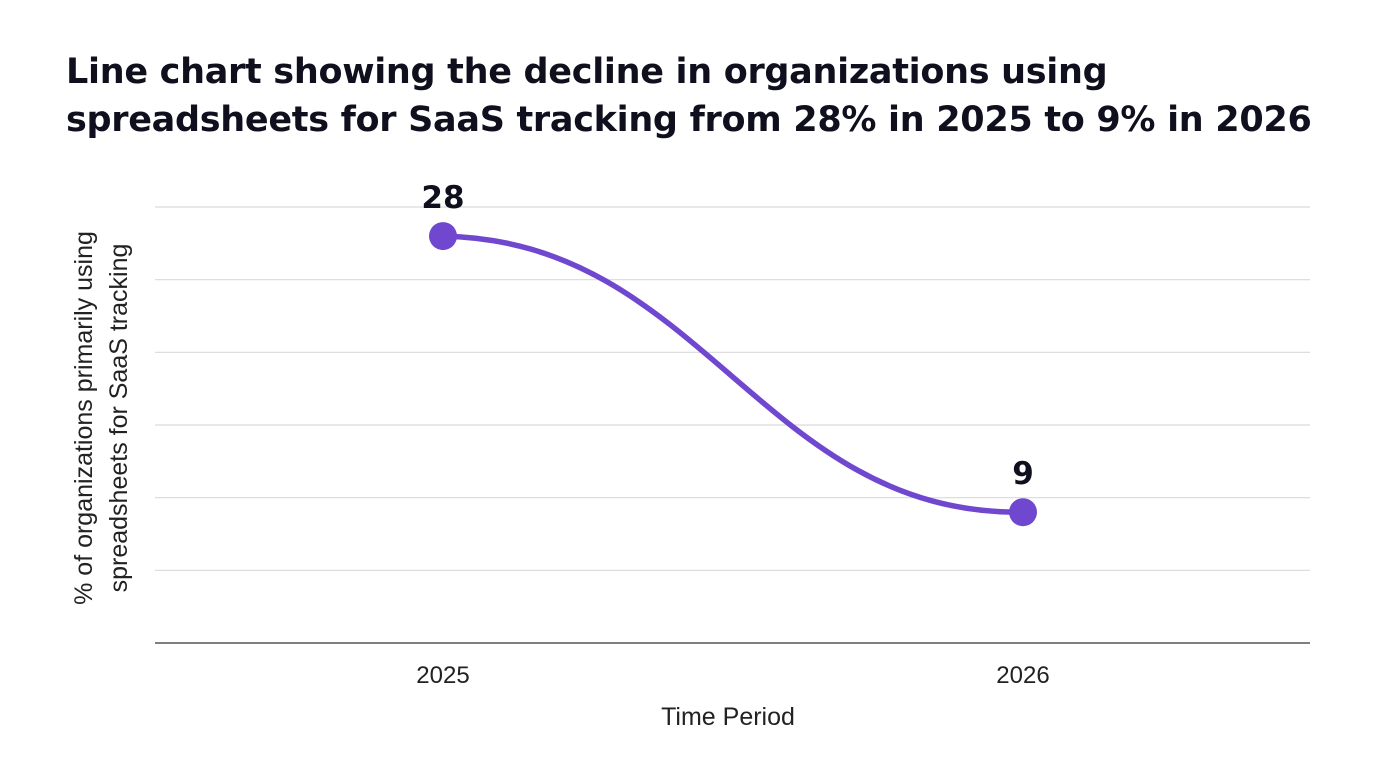  Describe the element at coordinates (1023, 474) in the screenshot. I see `data-label-2026: 9` at that location.